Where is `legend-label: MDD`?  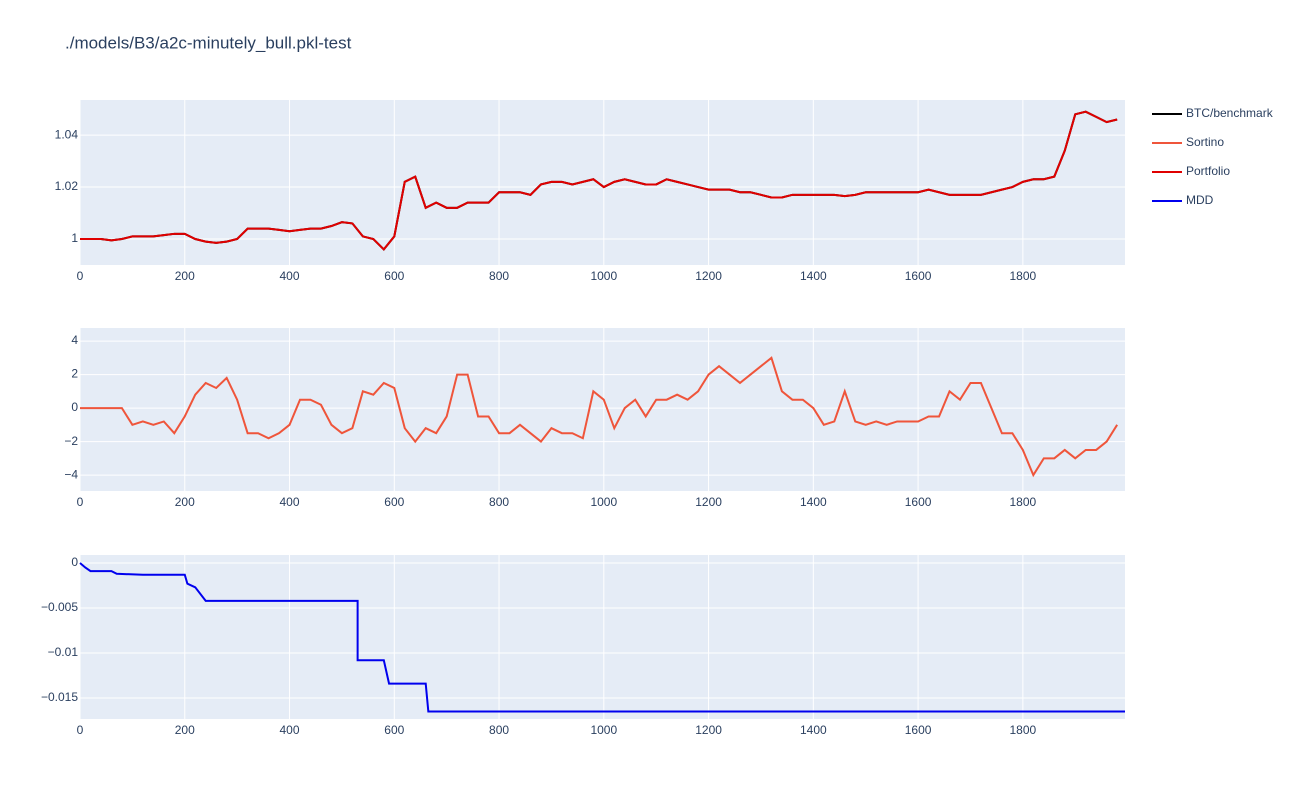 legend-label: MDD is located at coordinates (1200, 200).